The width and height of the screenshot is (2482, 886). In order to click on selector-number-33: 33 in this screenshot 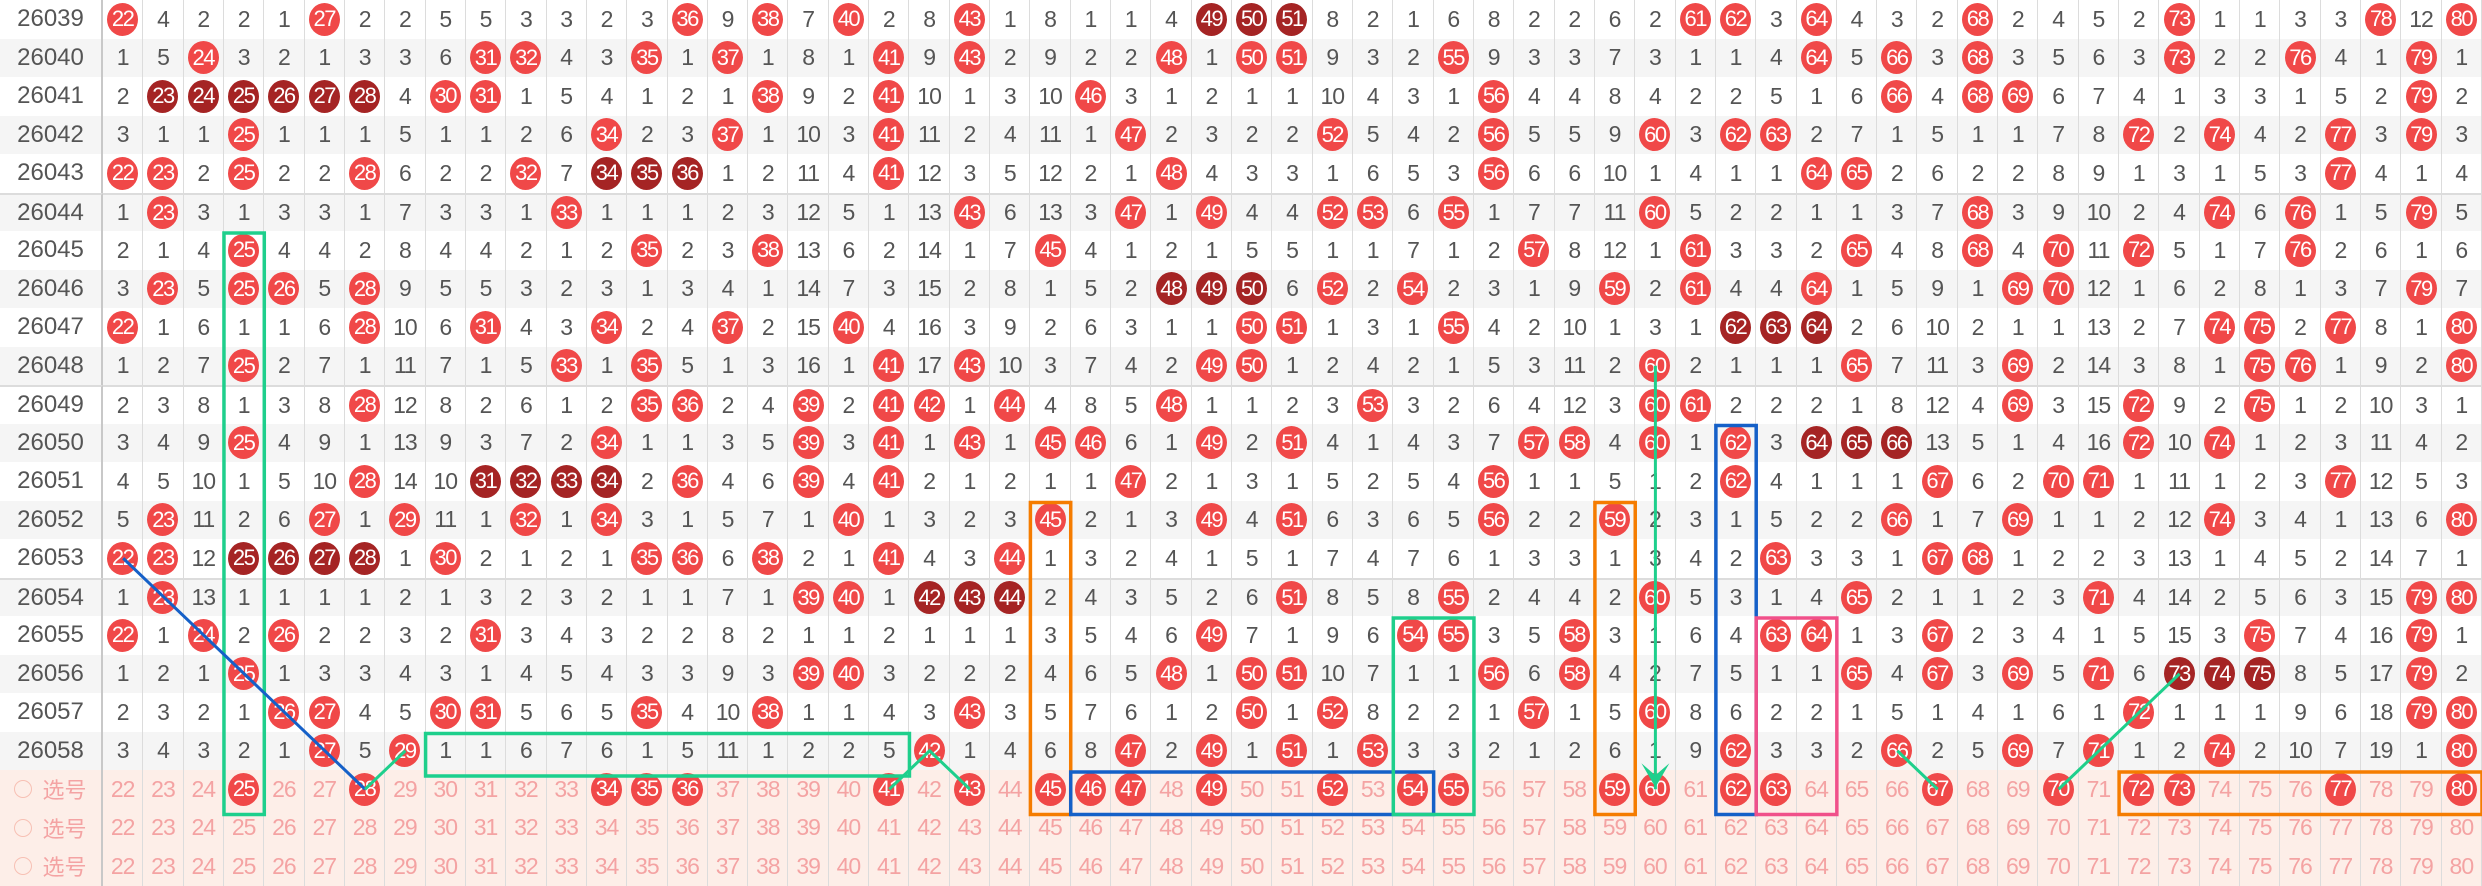, I will do `click(566, 866)`.